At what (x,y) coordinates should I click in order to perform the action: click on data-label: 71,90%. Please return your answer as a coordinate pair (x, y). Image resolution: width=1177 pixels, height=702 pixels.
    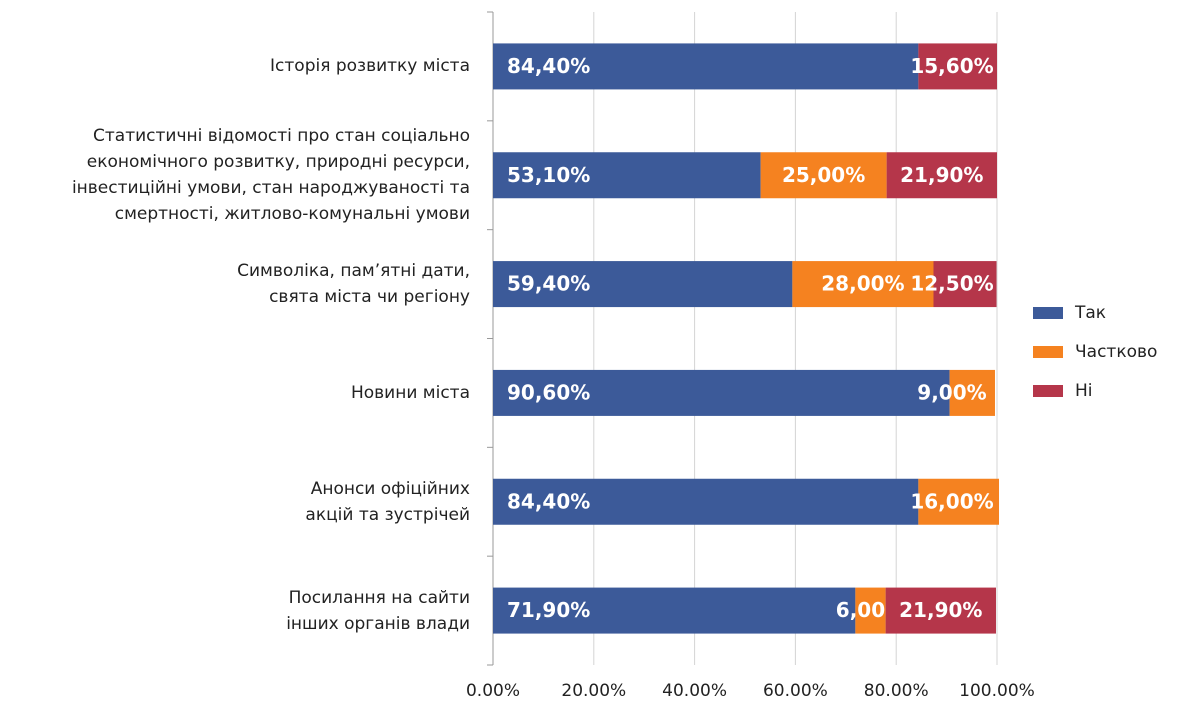
    Looking at the image, I should click on (548, 610).